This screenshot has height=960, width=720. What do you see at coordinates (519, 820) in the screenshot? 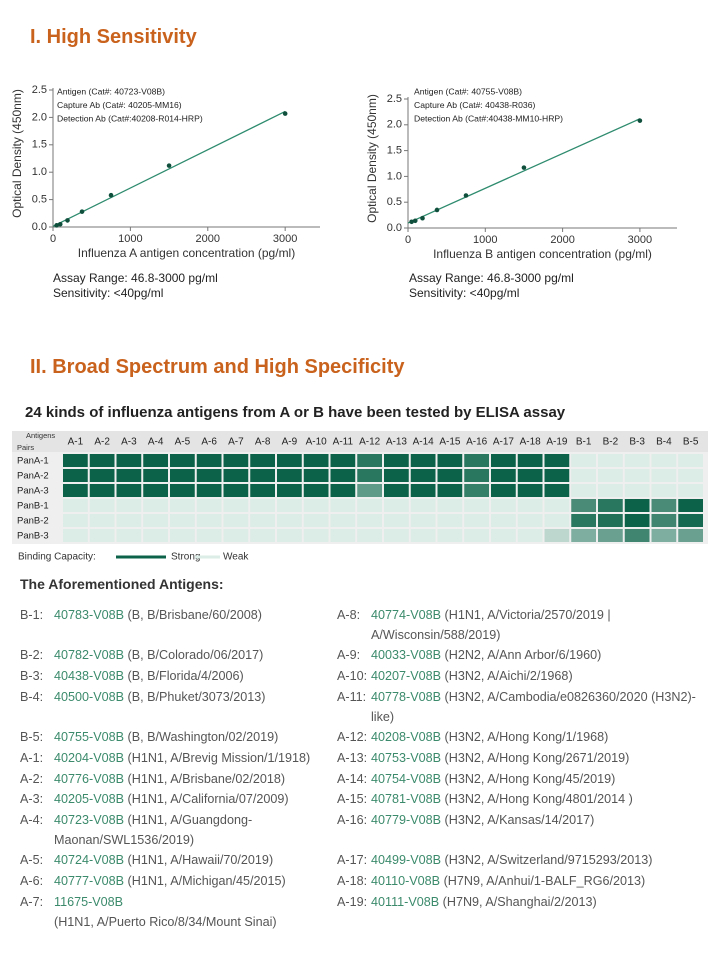
I see `antigen-description: (H3N2, A/Kansas/14/2017)` at bounding box center [519, 820].